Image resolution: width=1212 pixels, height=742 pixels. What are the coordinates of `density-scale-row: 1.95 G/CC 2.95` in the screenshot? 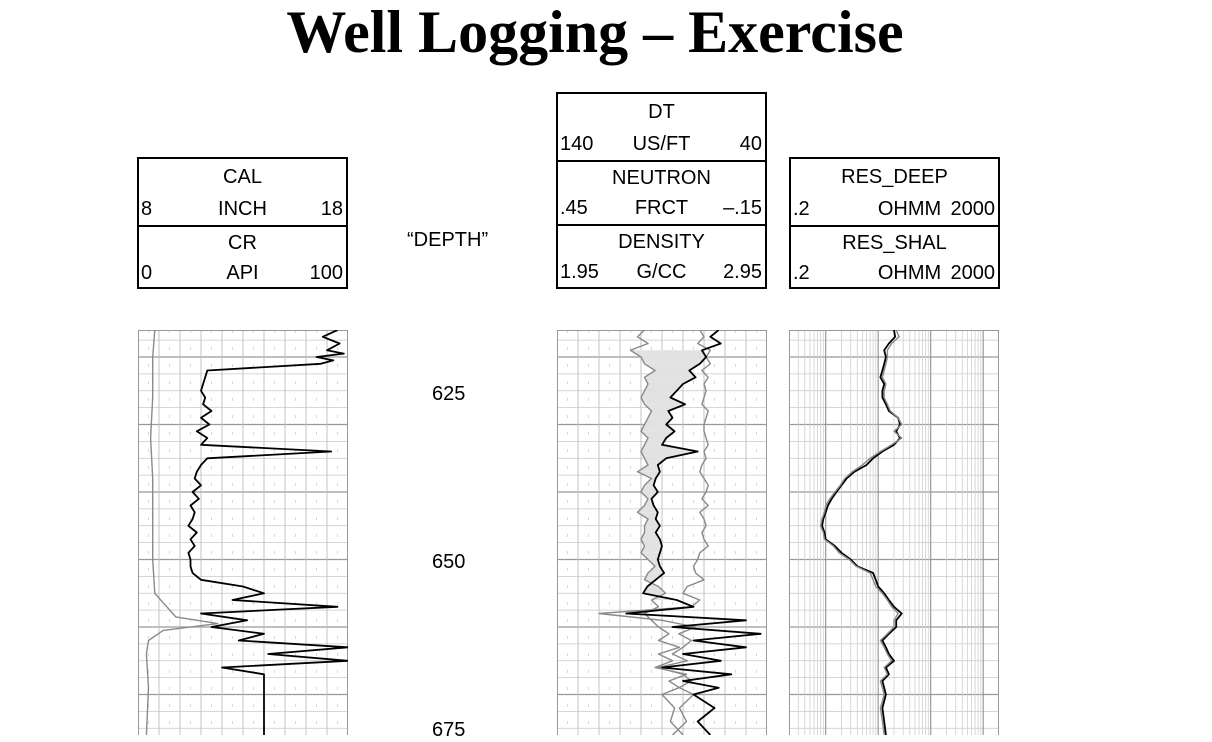 It's located at (661, 272).